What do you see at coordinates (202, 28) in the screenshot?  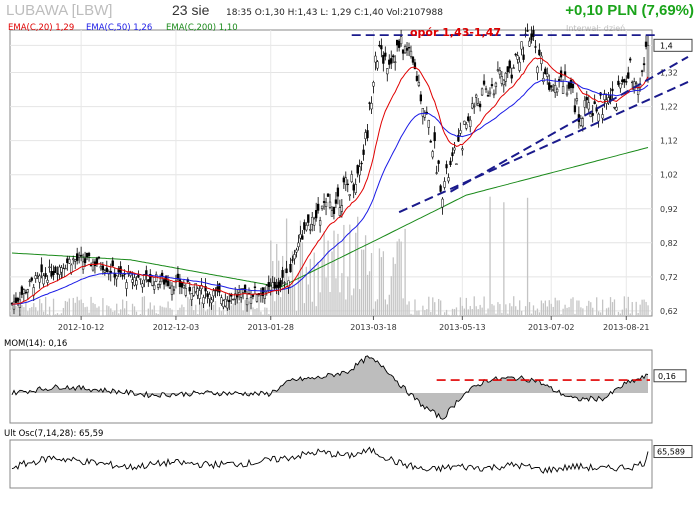 I see `ema-legend-3: EMA(C,200) 1,10` at bounding box center [202, 28].